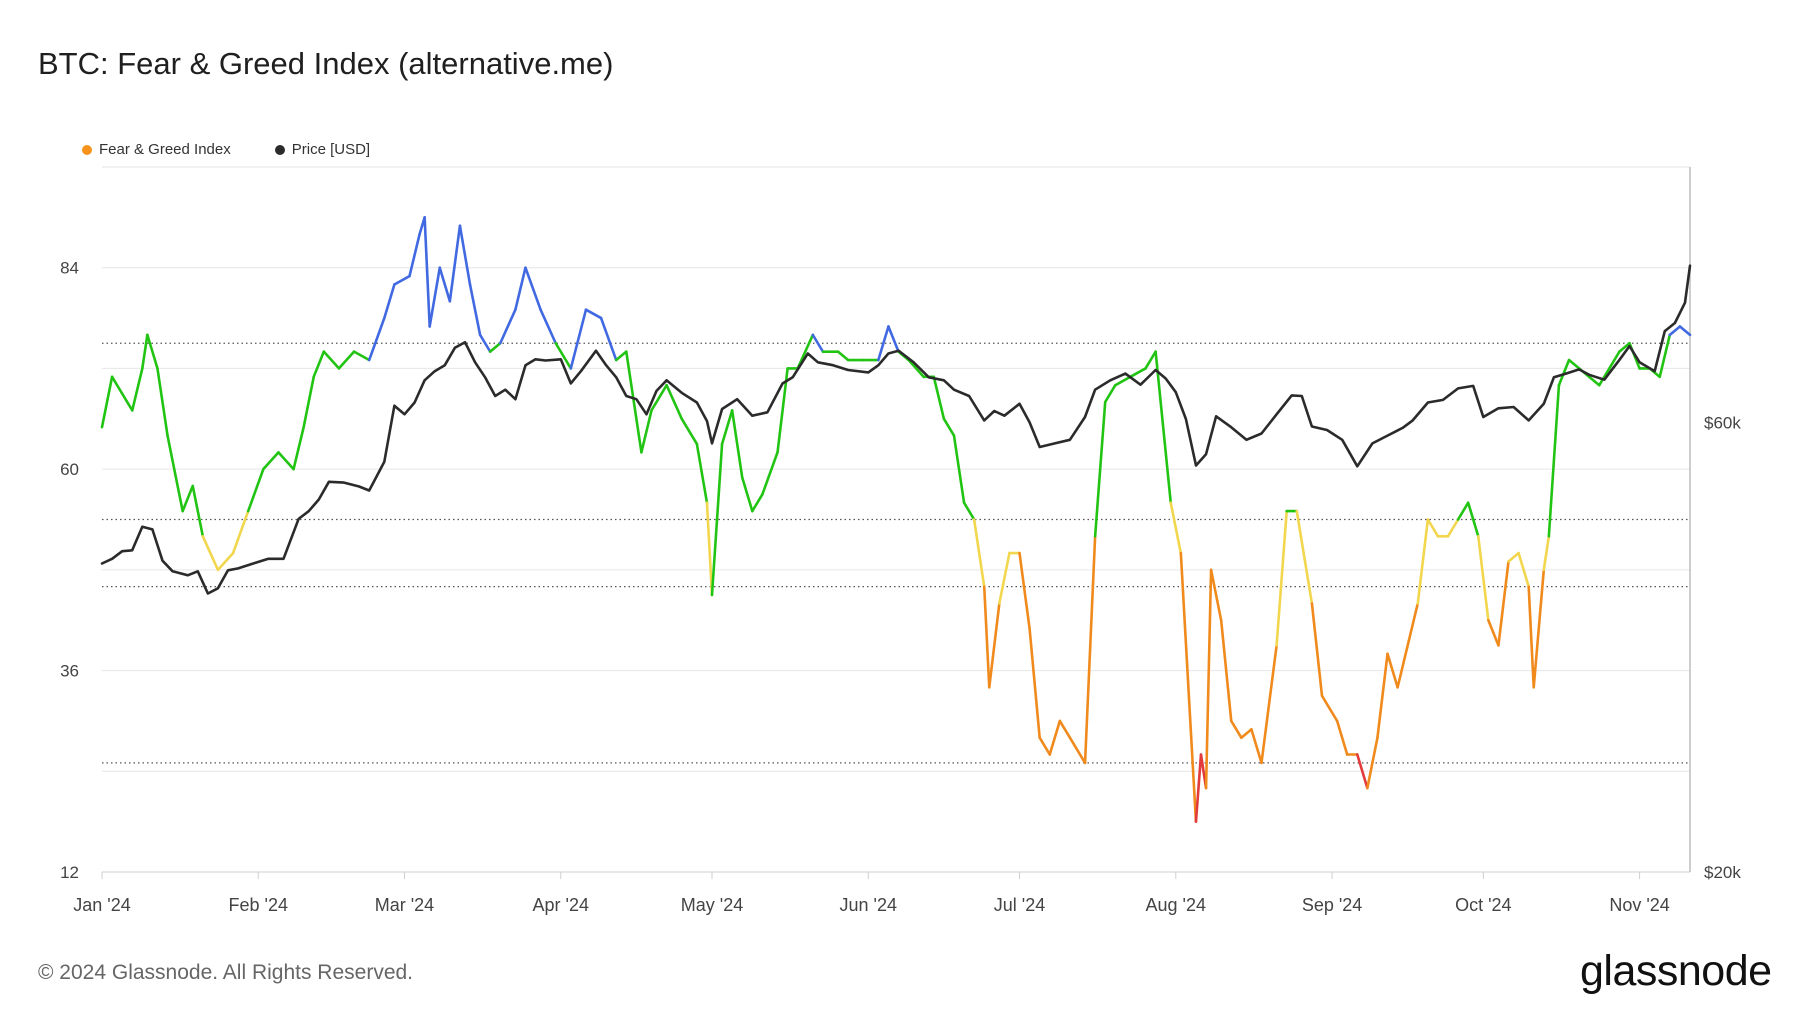 Image resolution: width=1800 pixels, height=1013 pixels. Describe the element at coordinates (1676, 971) in the screenshot. I see `brand-logo: glassnode` at that location.